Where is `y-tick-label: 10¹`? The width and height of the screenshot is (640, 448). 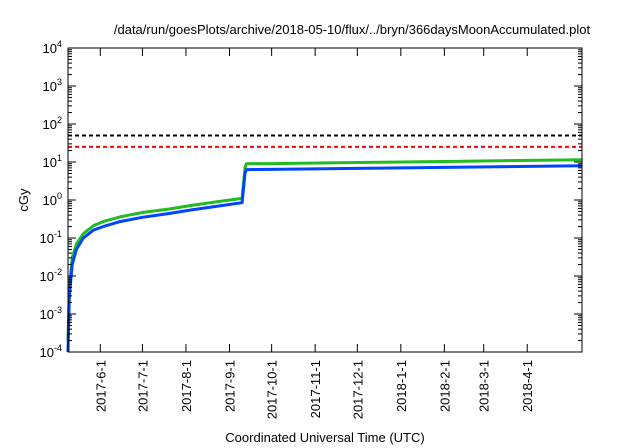
y-tick-label: 10¹ is located at coordinates (52, 161).